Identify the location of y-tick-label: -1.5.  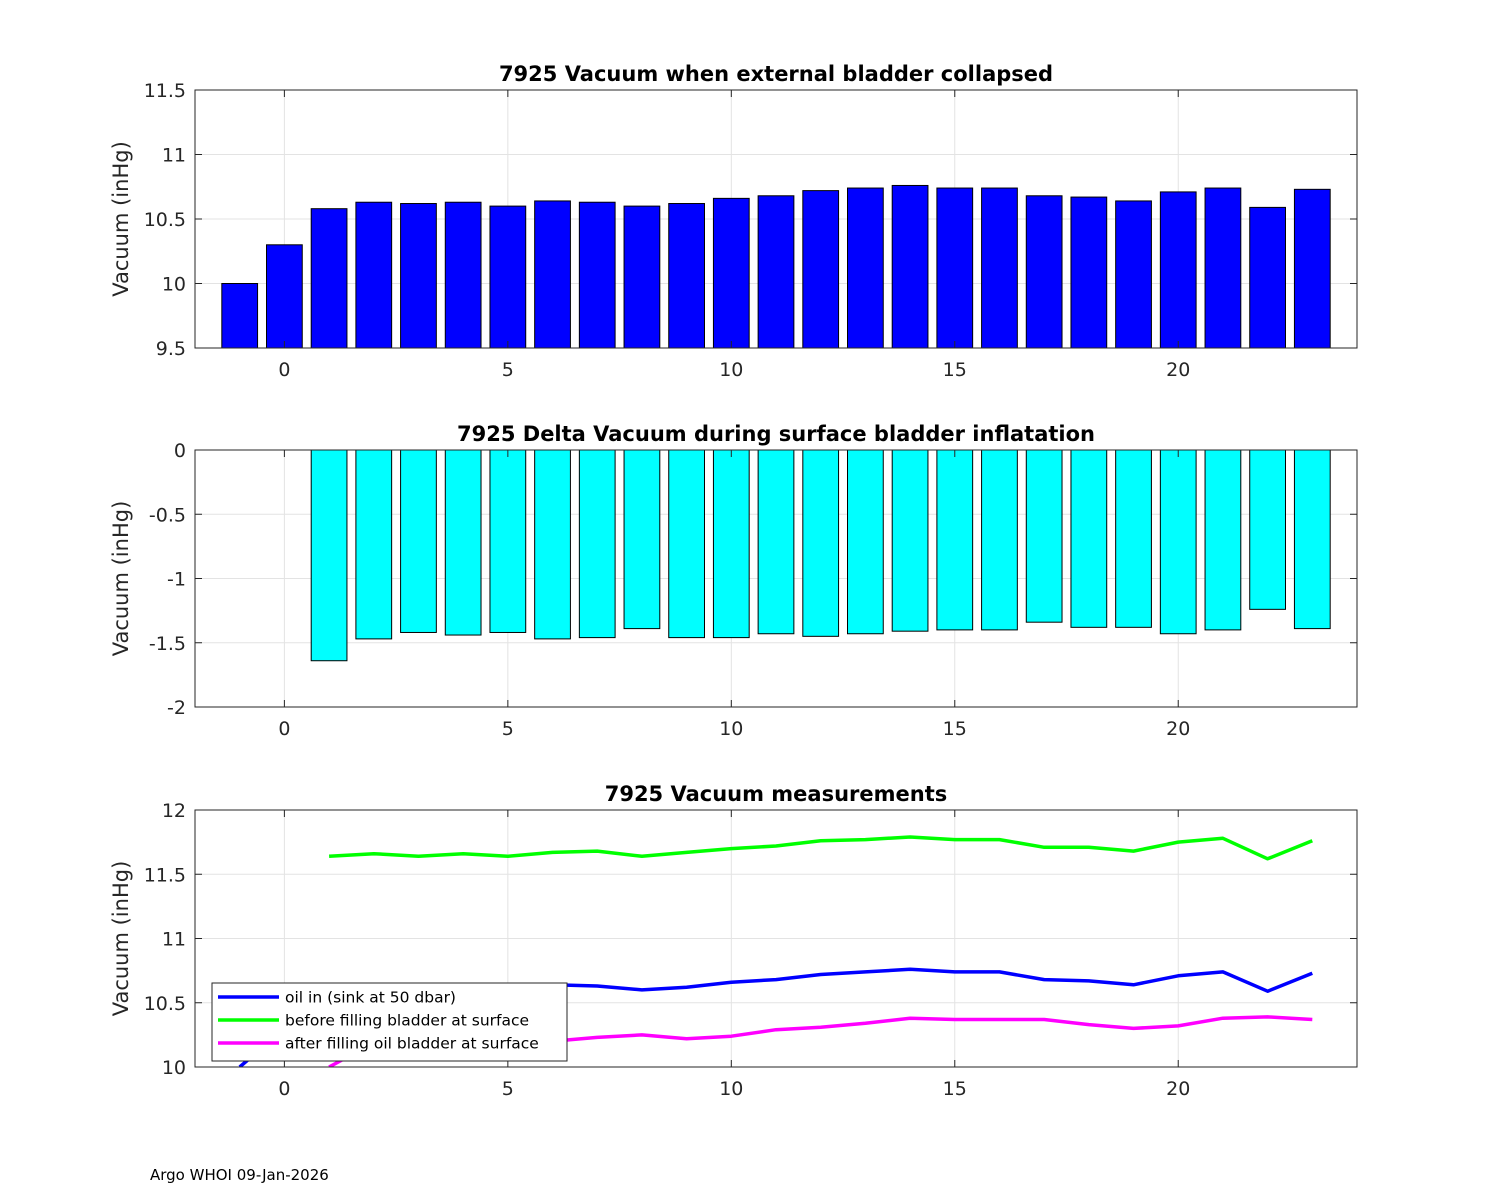
(167, 644).